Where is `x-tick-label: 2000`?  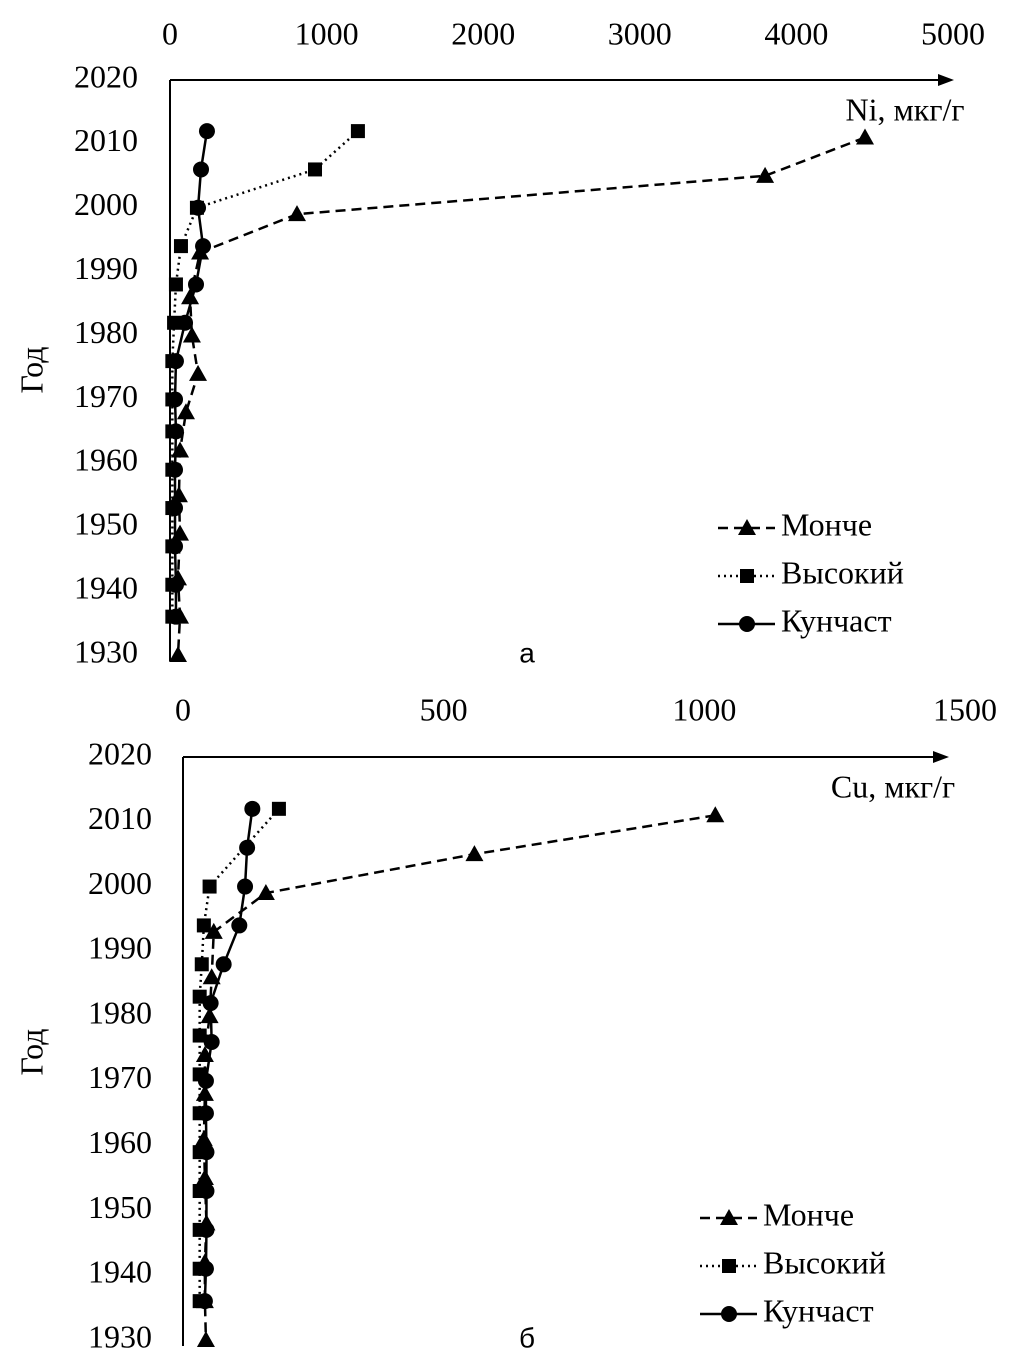 x-tick-label: 2000 is located at coordinates (483, 33).